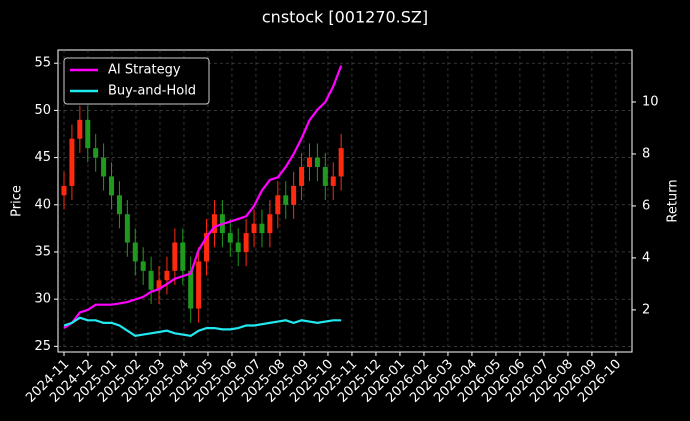  What do you see at coordinates (345, 17) in the screenshot?
I see `chart-title: cnstock [001270.SZ]` at bounding box center [345, 17].